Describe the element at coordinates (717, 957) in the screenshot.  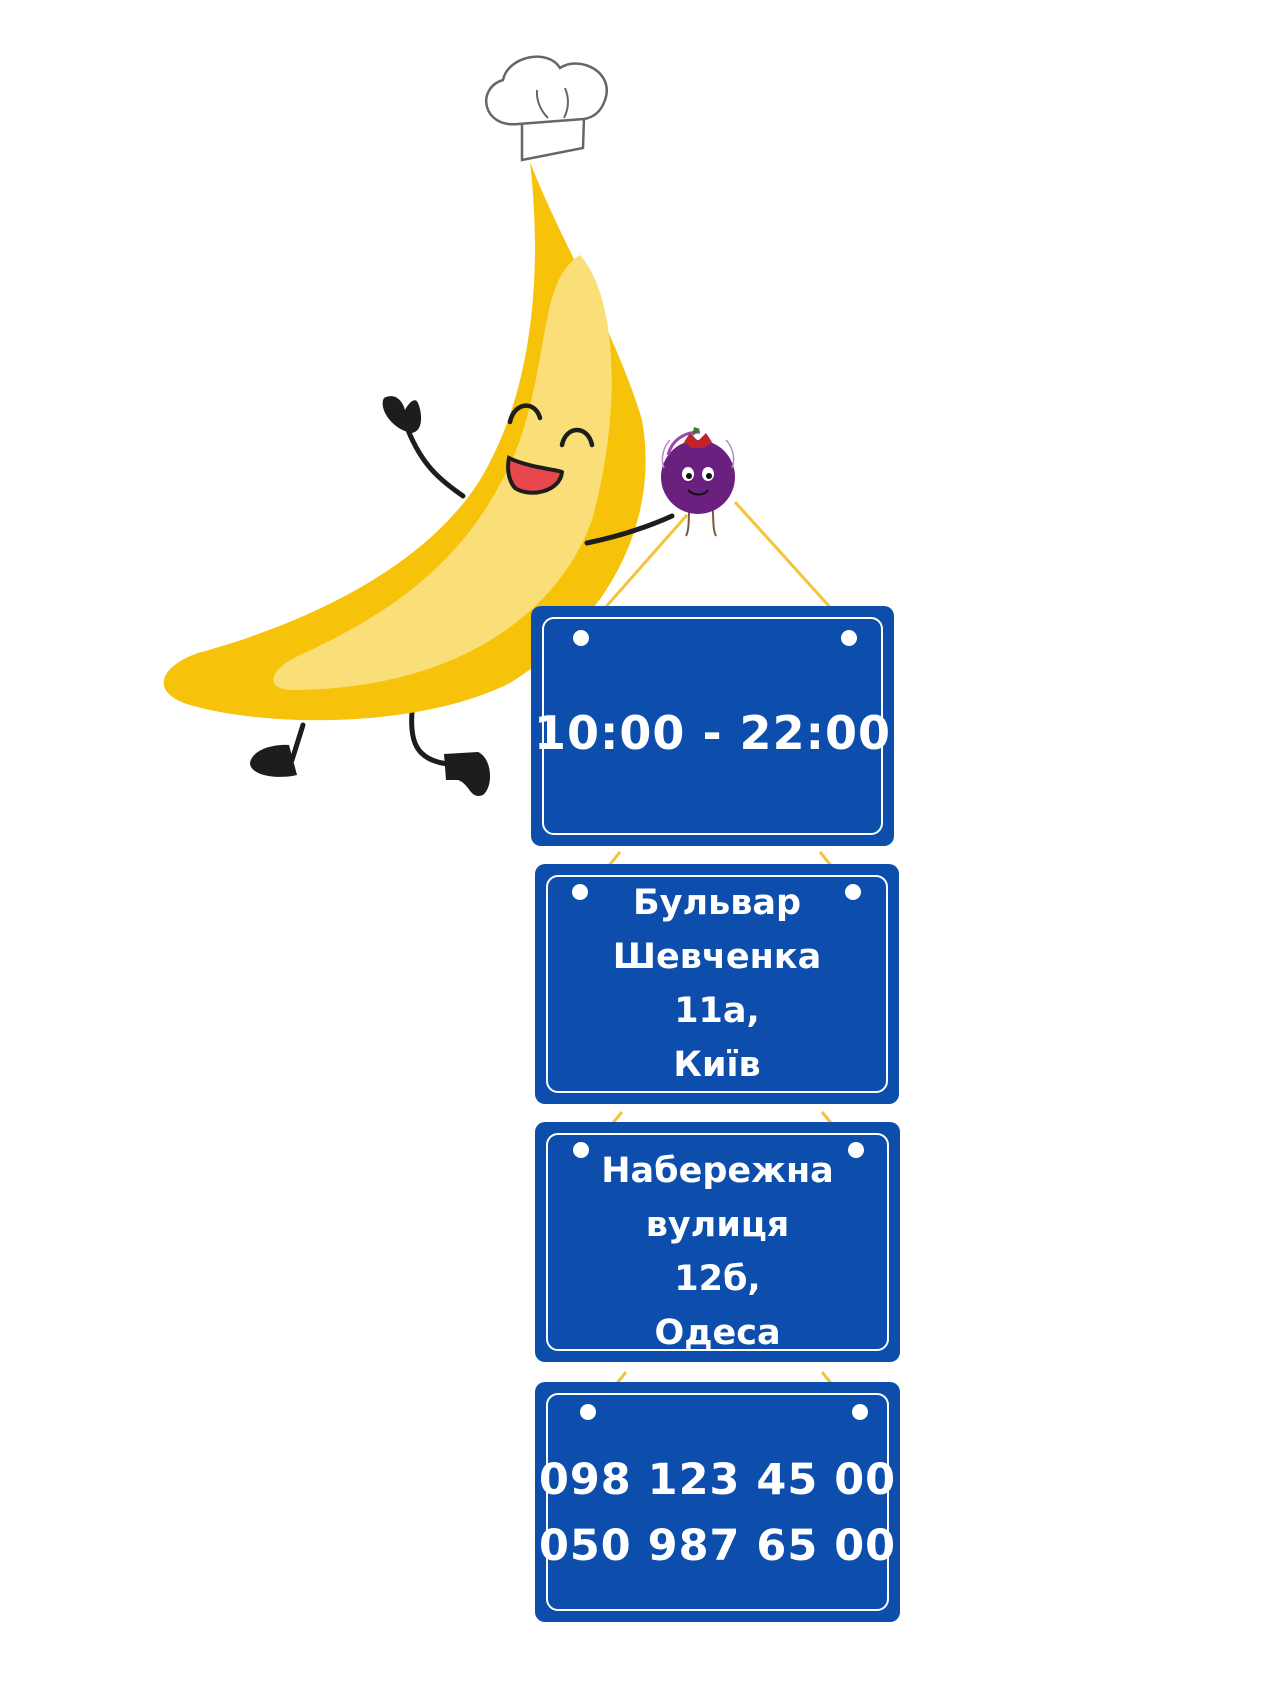
I see `address-line: Шевченка` at that location.